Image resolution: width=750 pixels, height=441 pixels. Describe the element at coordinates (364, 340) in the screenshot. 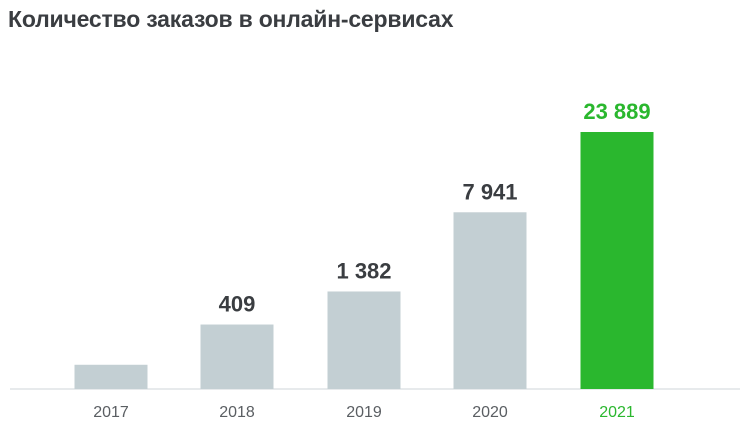

I see `bar-2019` at that location.